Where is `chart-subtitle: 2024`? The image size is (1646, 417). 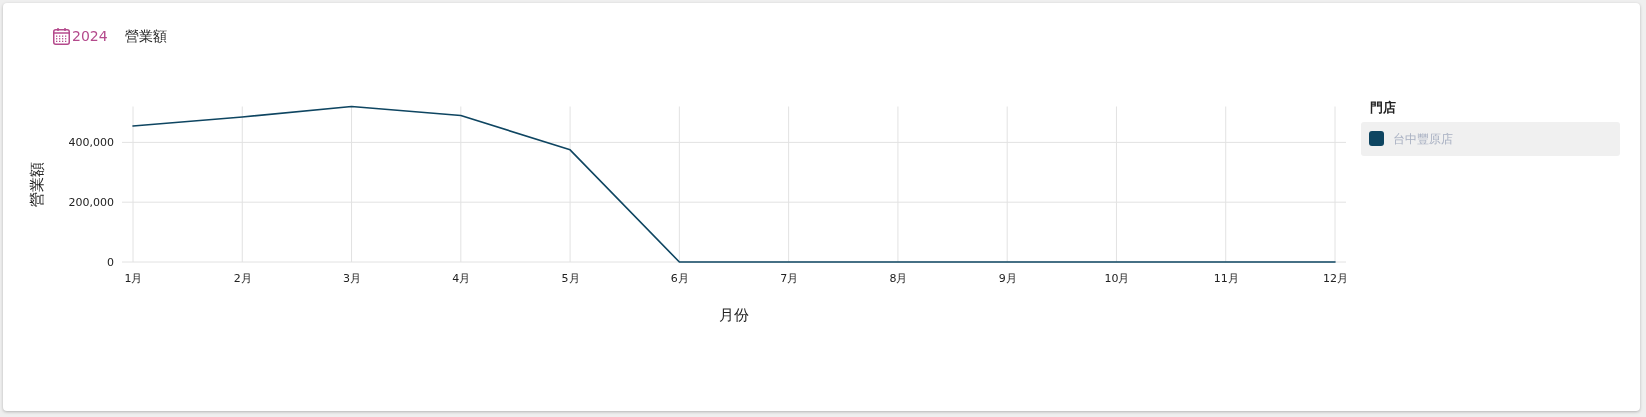
chart-subtitle: 2024 is located at coordinates (90, 36).